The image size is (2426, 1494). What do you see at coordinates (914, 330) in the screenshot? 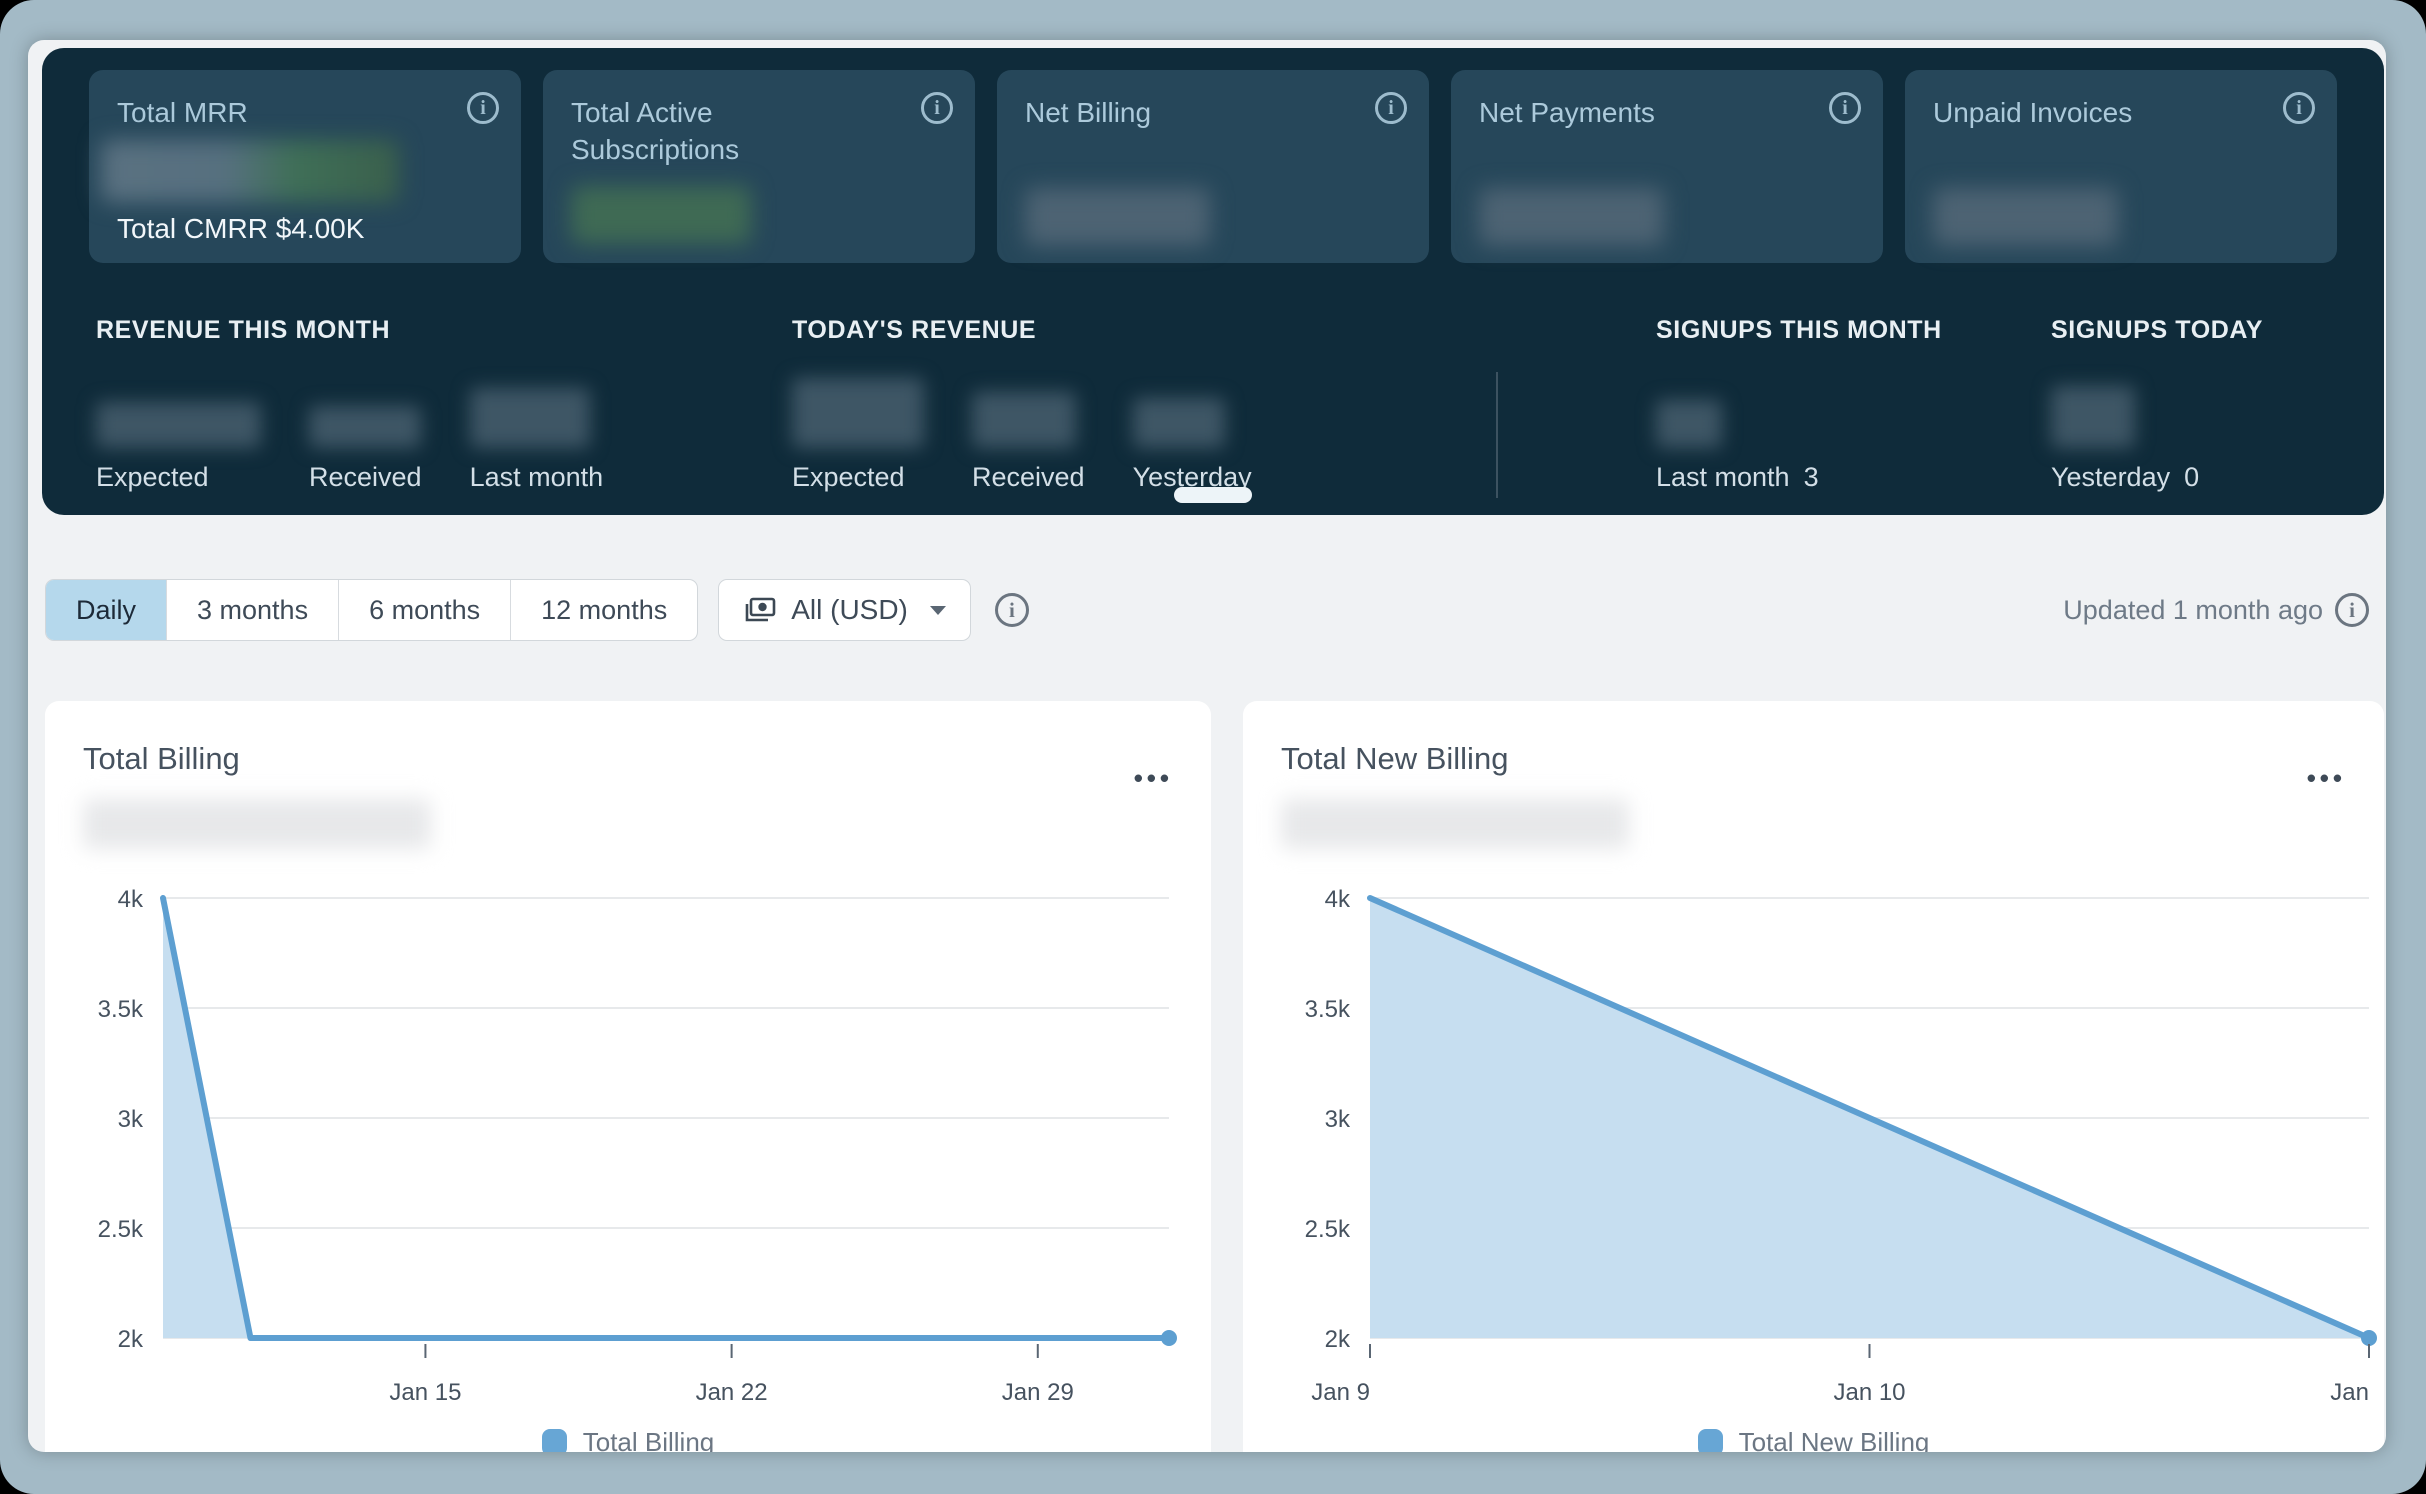
I see `section-heading: TODAY'S REVENUE` at bounding box center [914, 330].